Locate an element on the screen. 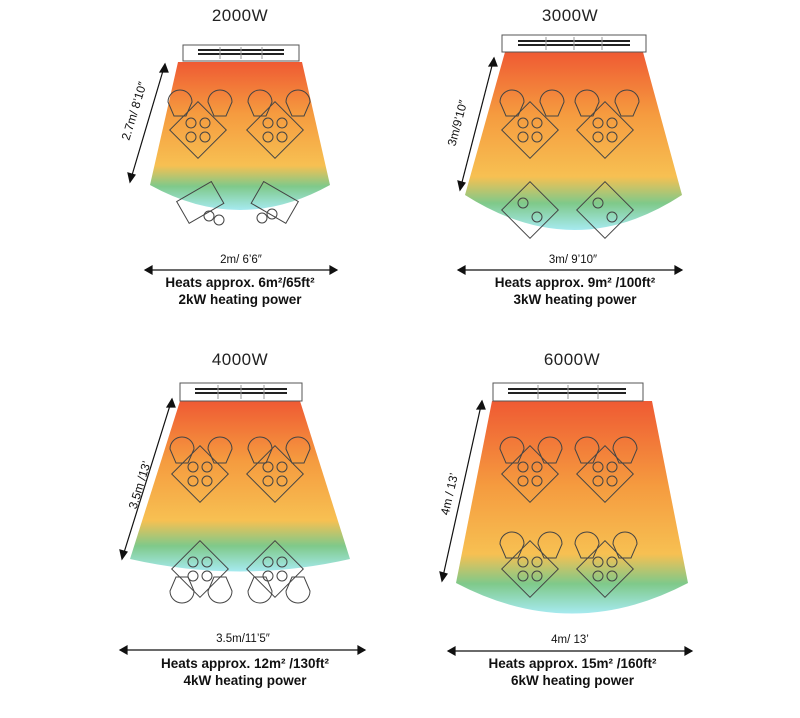 This screenshot has height=718, width=800. wattage-title: 6000W is located at coordinates (572, 359).